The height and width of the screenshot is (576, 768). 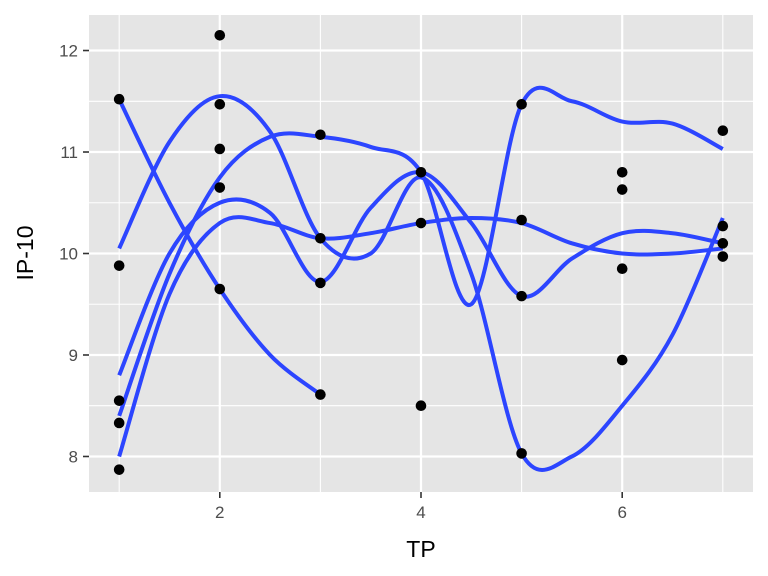 What do you see at coordinates (420, 512) in the screenshot?
I see `x-tick-label: 4` at bounding box center [420, 512].